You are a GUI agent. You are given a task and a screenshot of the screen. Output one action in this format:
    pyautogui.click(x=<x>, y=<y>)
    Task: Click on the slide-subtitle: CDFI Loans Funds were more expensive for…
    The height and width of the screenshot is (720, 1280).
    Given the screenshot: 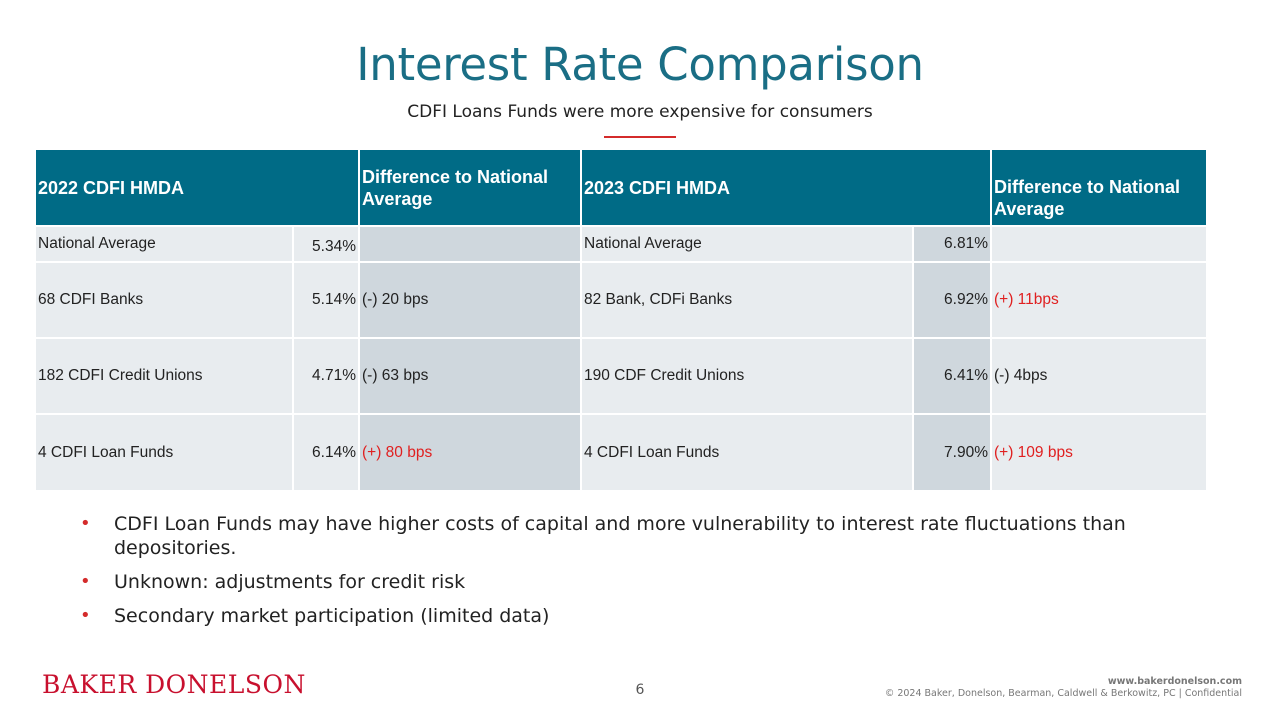 What is the action you would take?
    pyautogui.click(x=640, y=112)
    